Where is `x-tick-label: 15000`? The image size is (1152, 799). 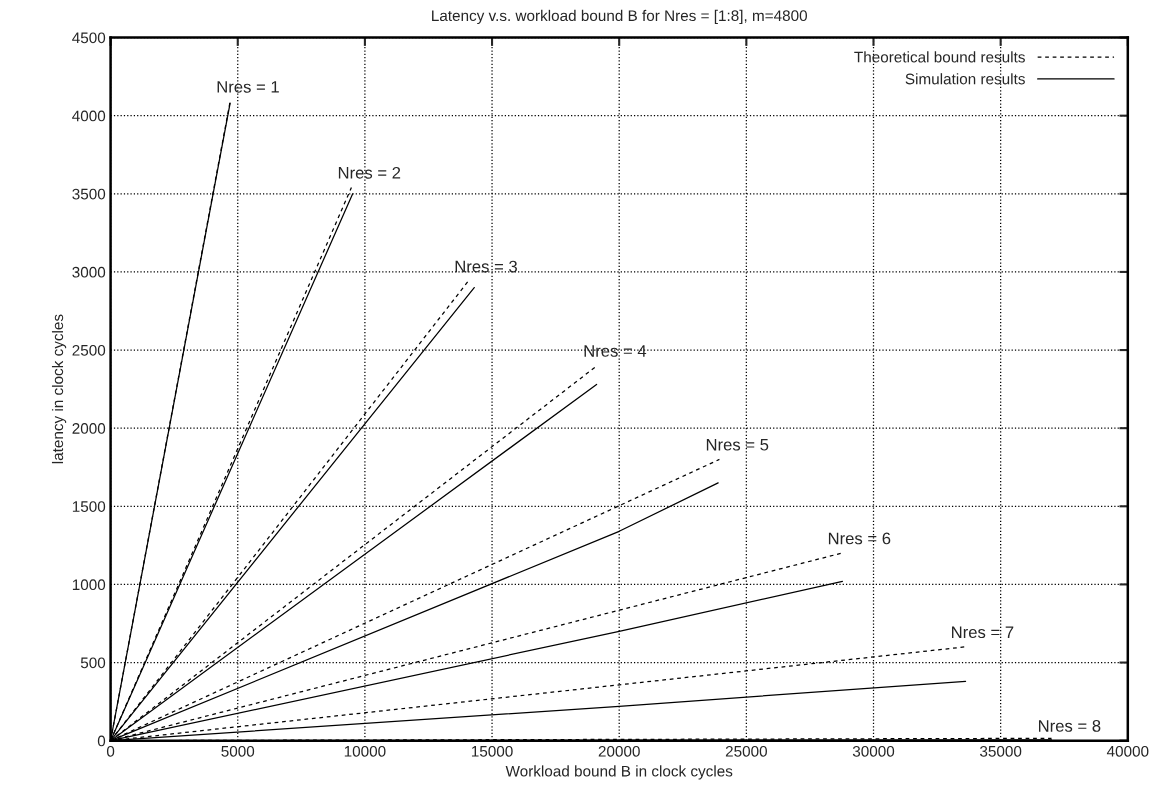 x-tick-label: 15000 is located at coordinates (492, 751).